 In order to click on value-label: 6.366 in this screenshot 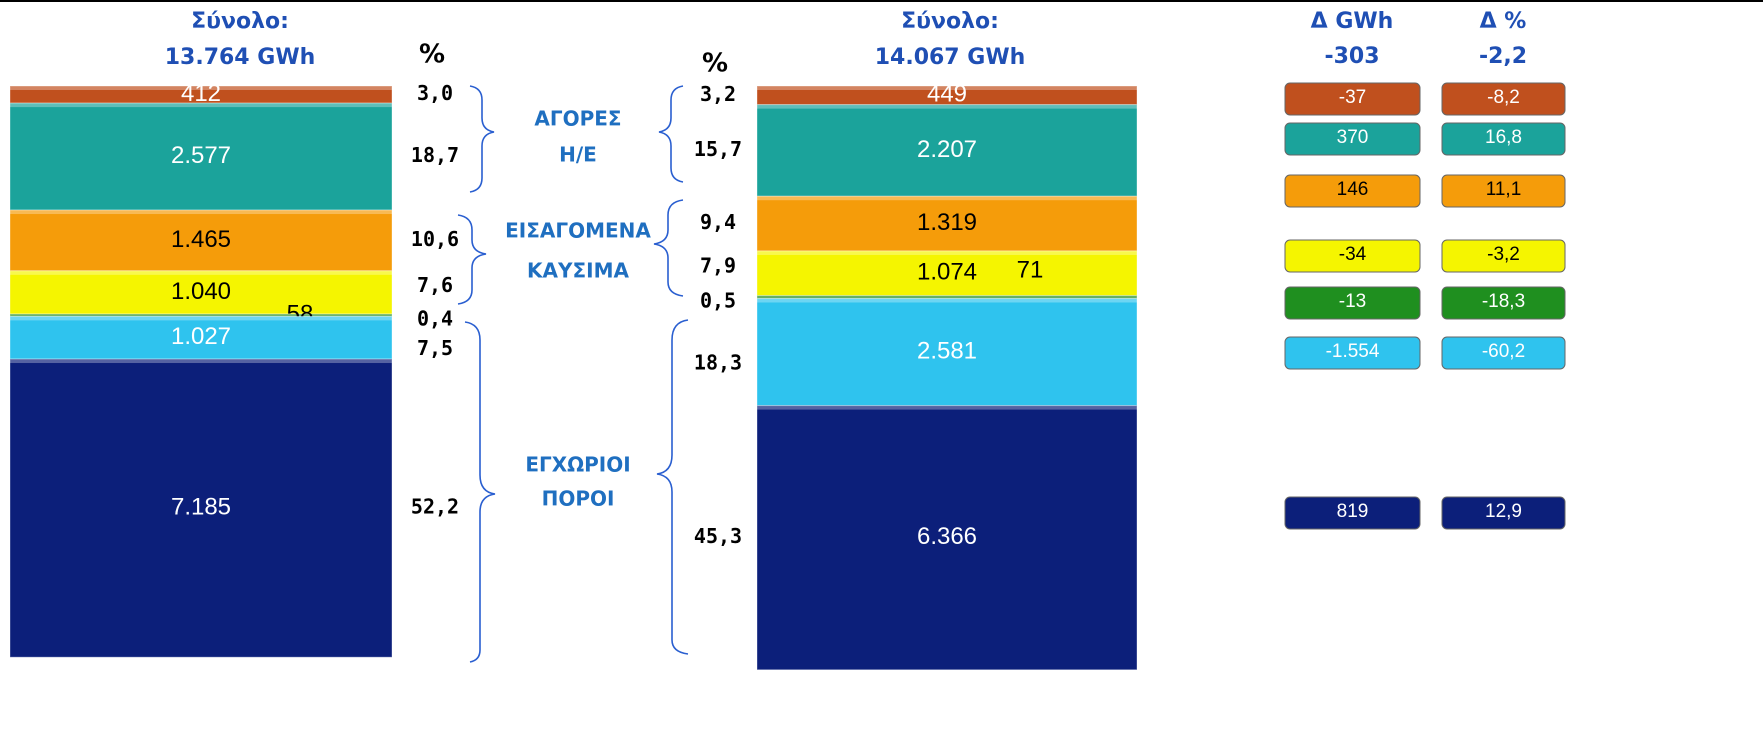, I will do `click(947, 536)`.